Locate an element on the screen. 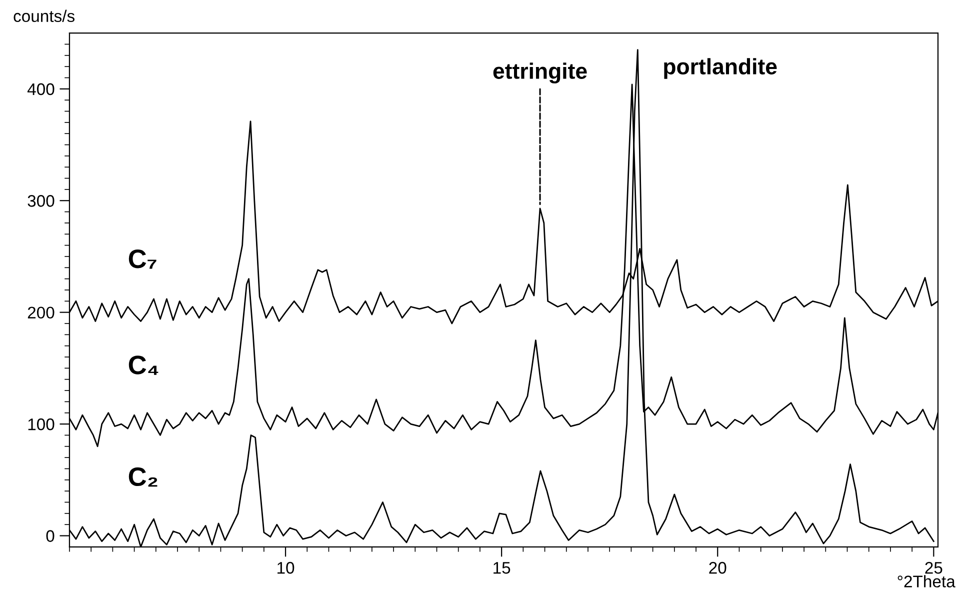 Image resolution: width=965 pixels, height=601 pixels. y-axis-title: counts/s is located at coordinates (44, 16).